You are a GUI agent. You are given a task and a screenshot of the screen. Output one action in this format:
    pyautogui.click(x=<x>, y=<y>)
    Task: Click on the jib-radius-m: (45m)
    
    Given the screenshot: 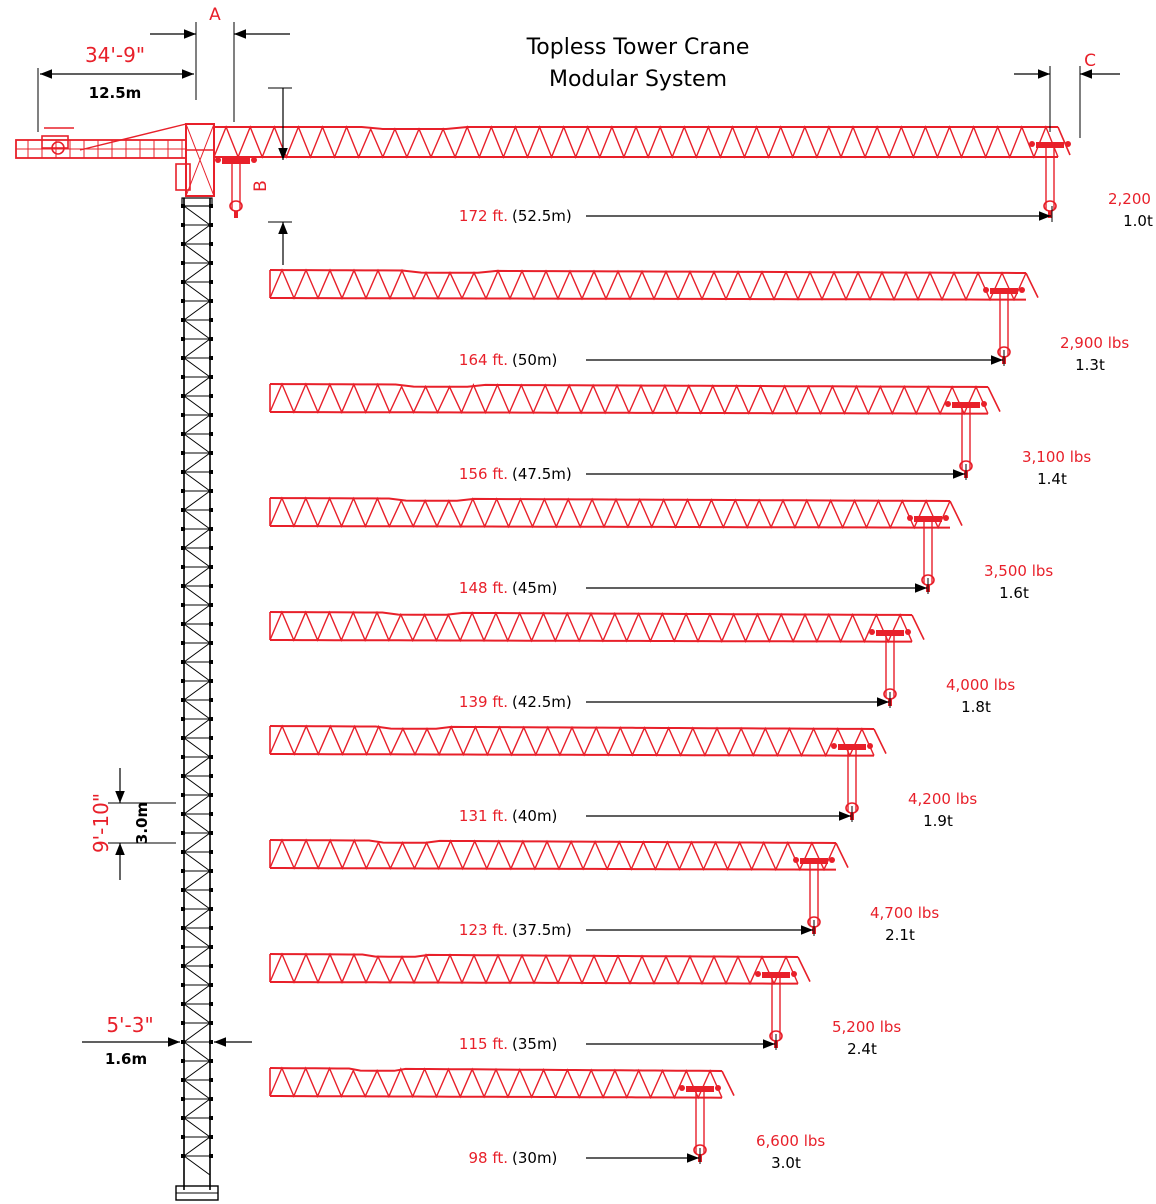 What is the action you would take?
    pyautogui.click(x=534, y=588)
    